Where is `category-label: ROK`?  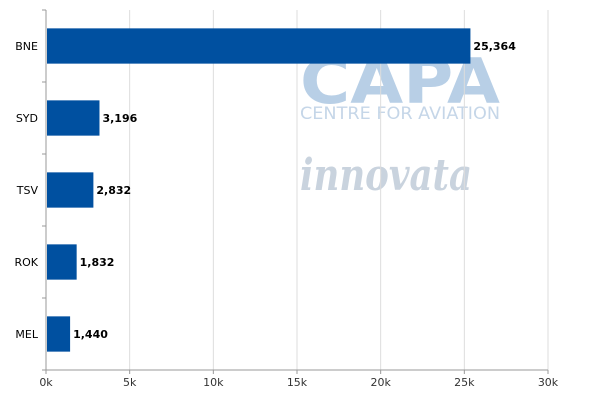
category-label: ROK is located at coordinates (26, 262).